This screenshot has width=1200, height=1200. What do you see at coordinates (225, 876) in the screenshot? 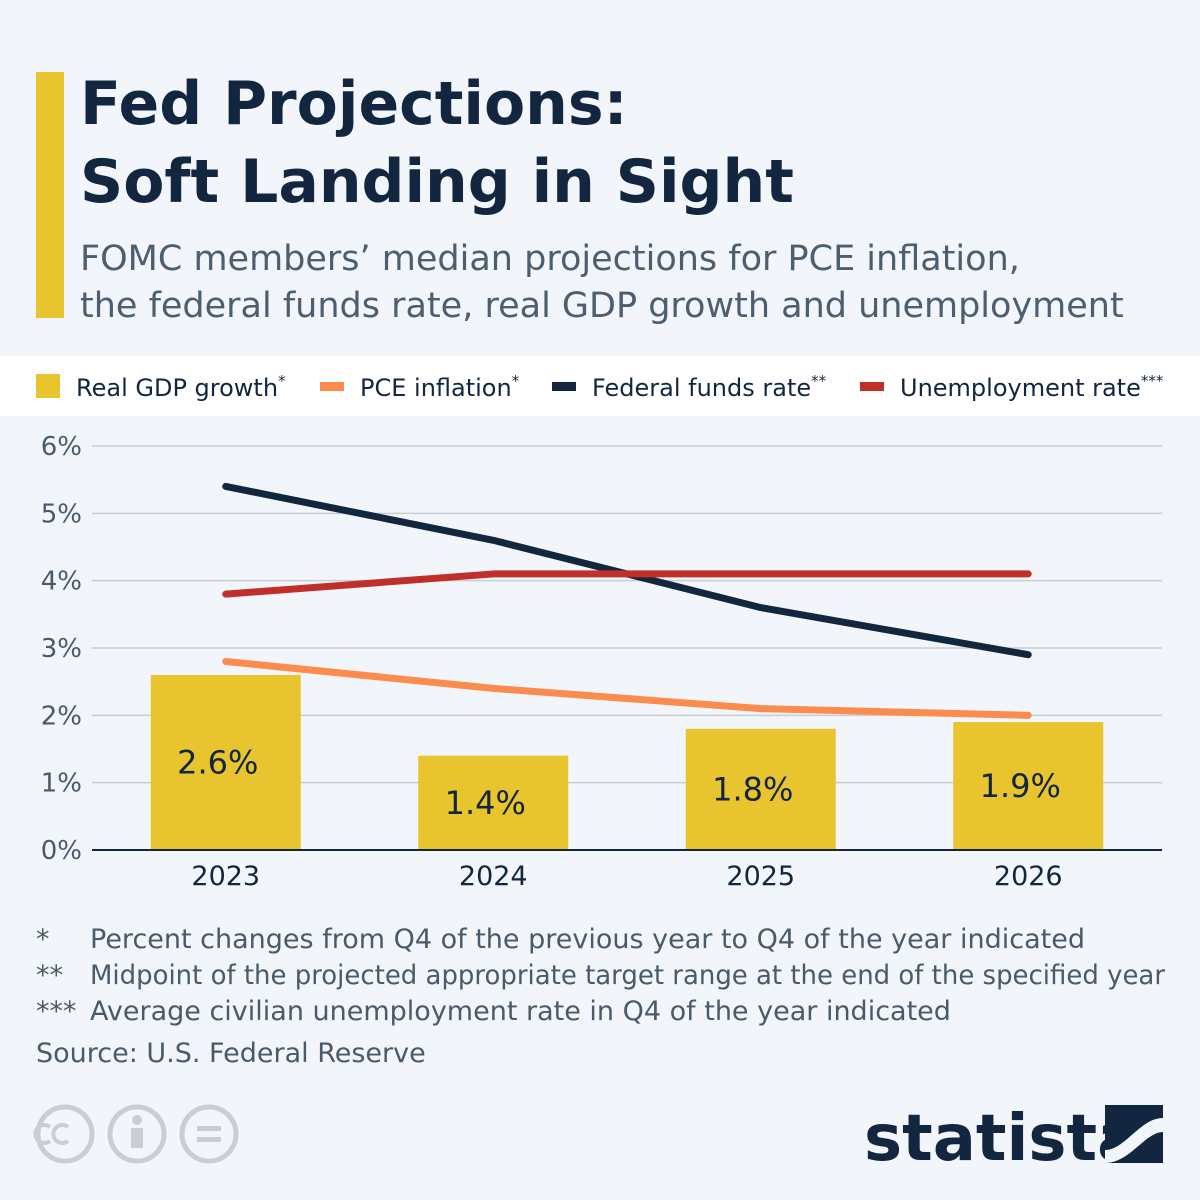
I see `x-tick-label: 2023` at bounding box center [225, 876].